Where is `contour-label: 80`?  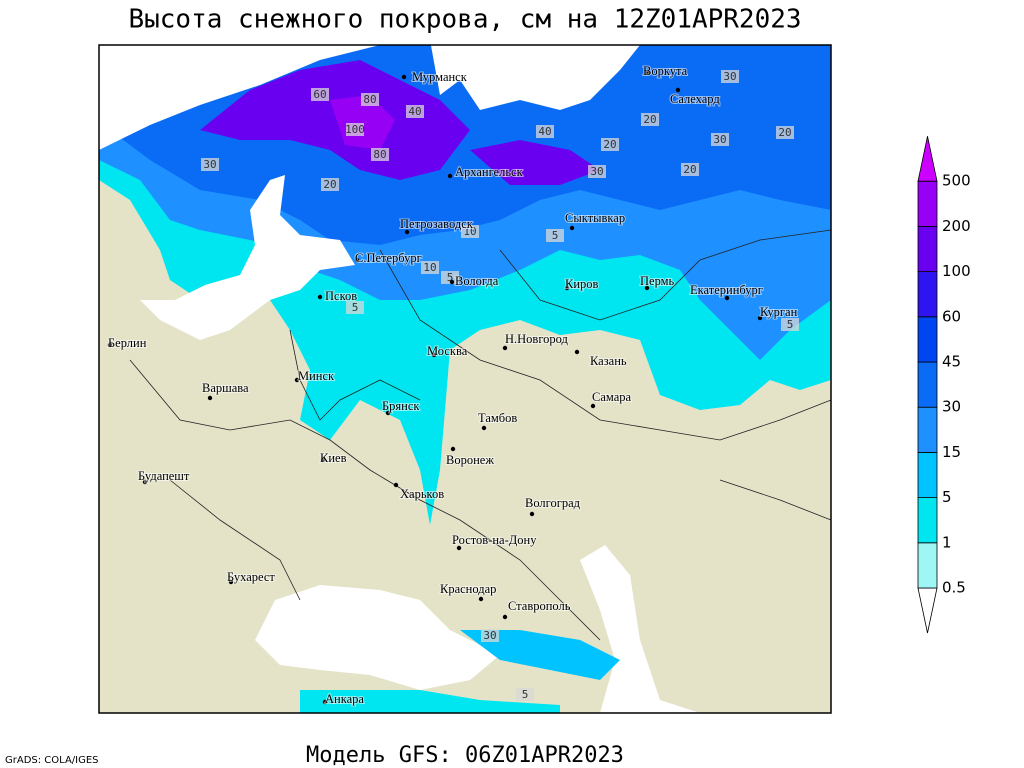
contour-label: 80 is located at coordinates (369, 99).